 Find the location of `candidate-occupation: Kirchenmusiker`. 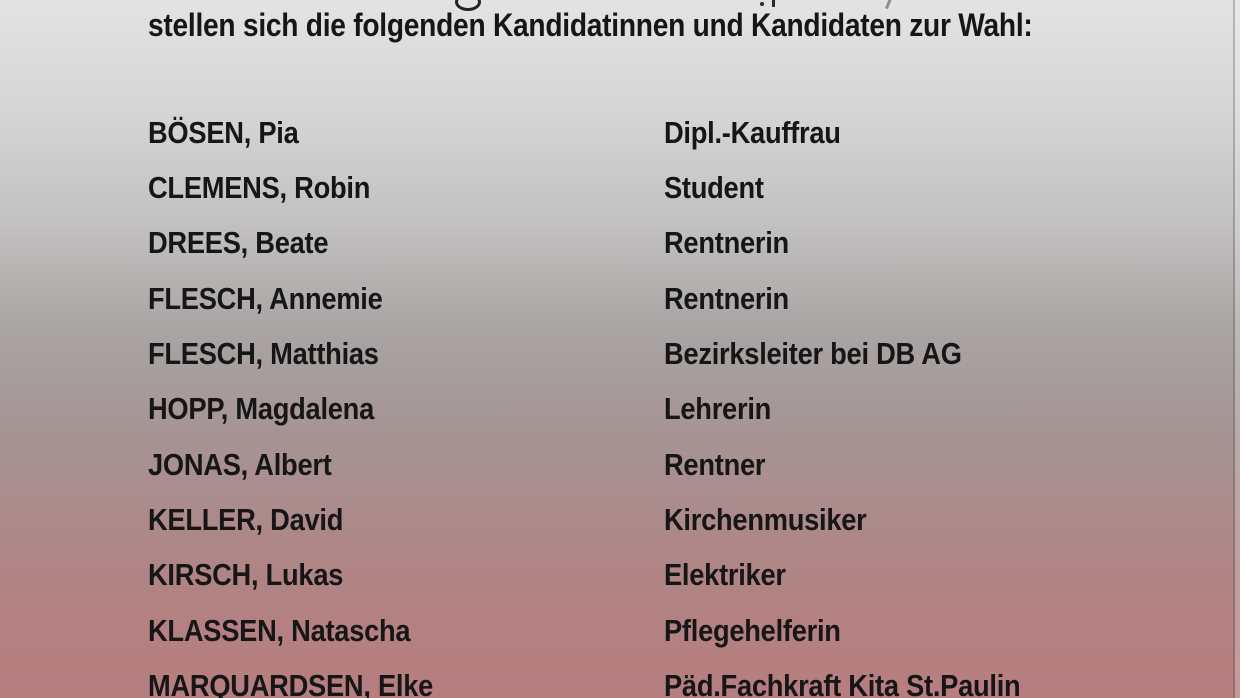

candidate-occupation: Kirchenmusiker is located at coordinates (765, 519).